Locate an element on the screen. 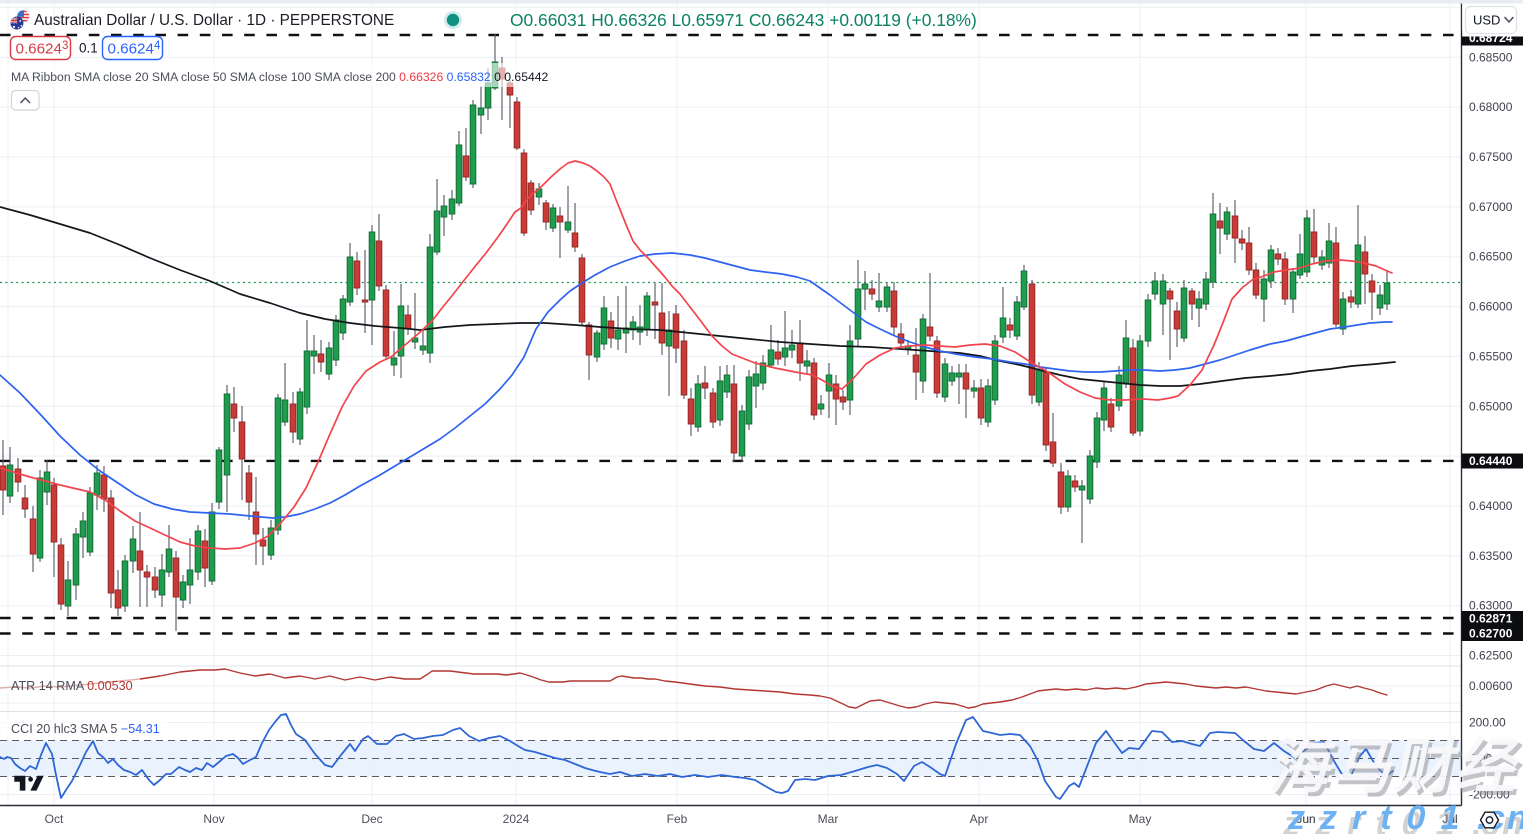 The width and height of the screenshot is (1523, 834). svg-text: 0.65000 is located at coordinates (1491, 406).